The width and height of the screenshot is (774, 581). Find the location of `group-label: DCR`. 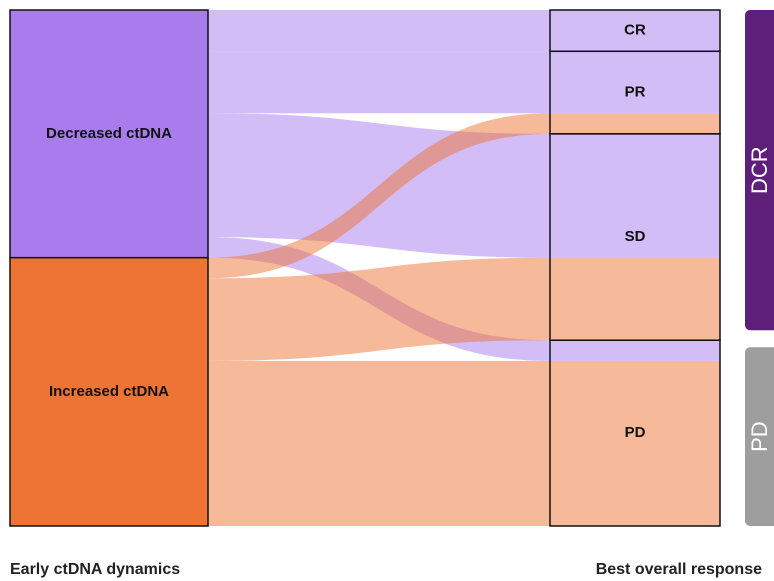

group-label: DCR is located at coordinates (759, 170).